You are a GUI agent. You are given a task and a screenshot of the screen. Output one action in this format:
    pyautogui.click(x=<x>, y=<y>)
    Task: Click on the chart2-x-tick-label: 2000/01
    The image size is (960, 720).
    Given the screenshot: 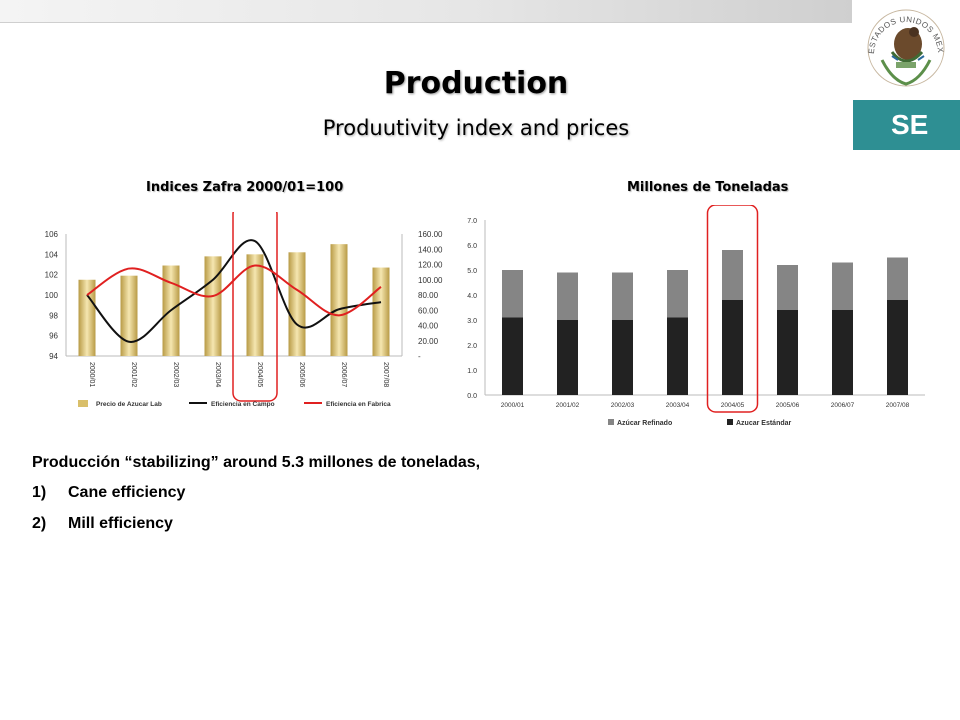 What is the action you would take?
    pyautogui.click(x=513, y=405)
    